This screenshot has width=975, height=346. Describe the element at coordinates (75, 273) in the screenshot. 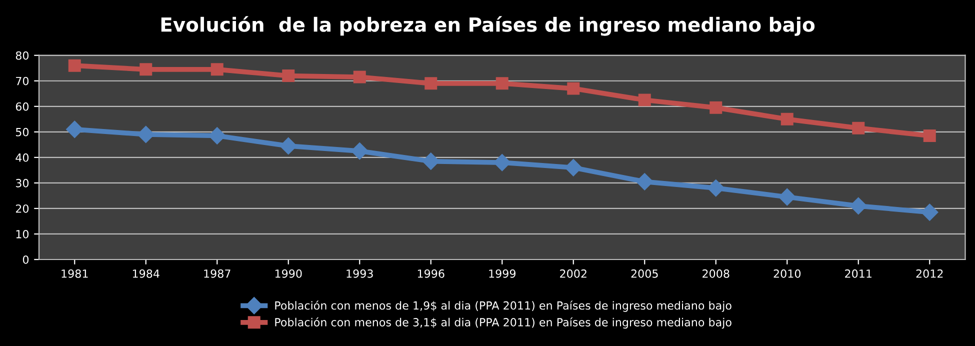

I see `x-tick-label: 1981` at that location.